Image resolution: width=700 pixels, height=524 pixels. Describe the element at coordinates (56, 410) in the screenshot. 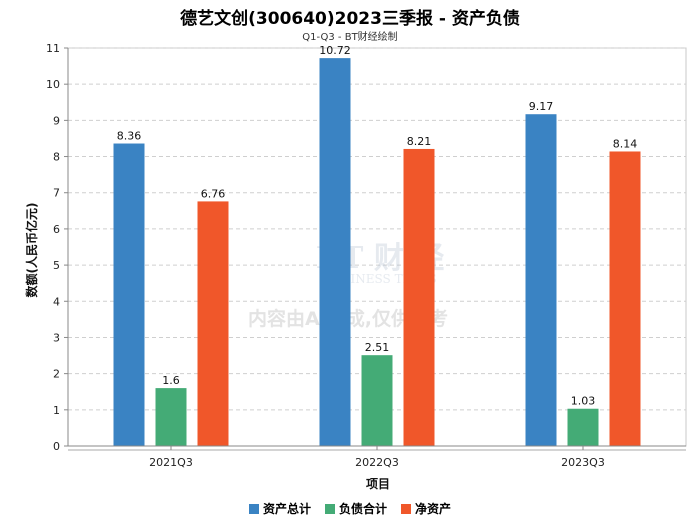

I see `y-tick-label: 1` at that location.